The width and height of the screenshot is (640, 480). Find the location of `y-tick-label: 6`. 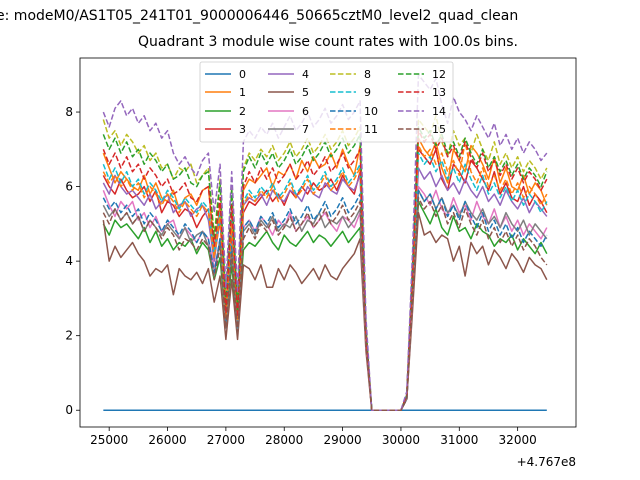

y-tick-label: 6 is located at coordinates (69, 187).